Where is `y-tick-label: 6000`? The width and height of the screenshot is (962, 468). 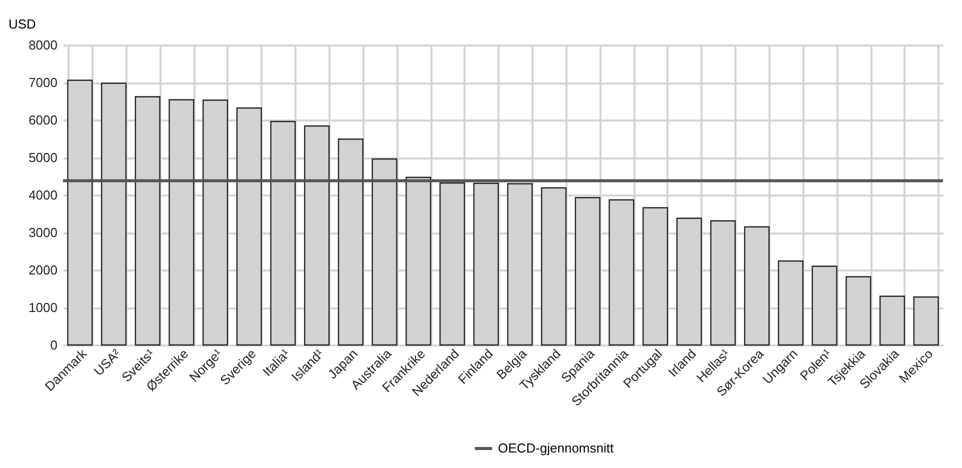
y-tick-label: 6000 is located at coordinates (43, 120).